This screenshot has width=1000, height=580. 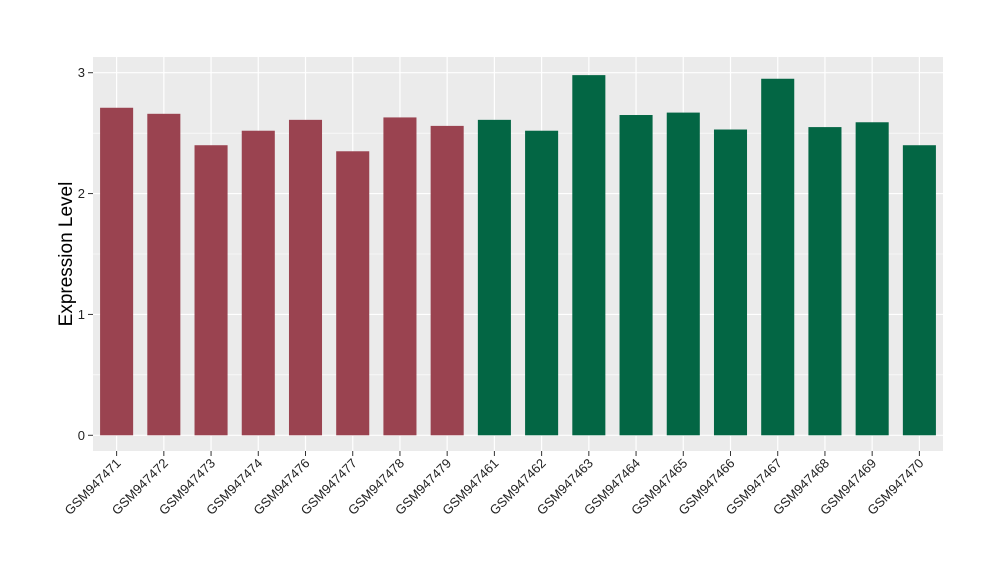 What do you see at coordinates (81, 314) in the screenshot?
I see `y-tick-label: 1` at bounding box center [81, 314].